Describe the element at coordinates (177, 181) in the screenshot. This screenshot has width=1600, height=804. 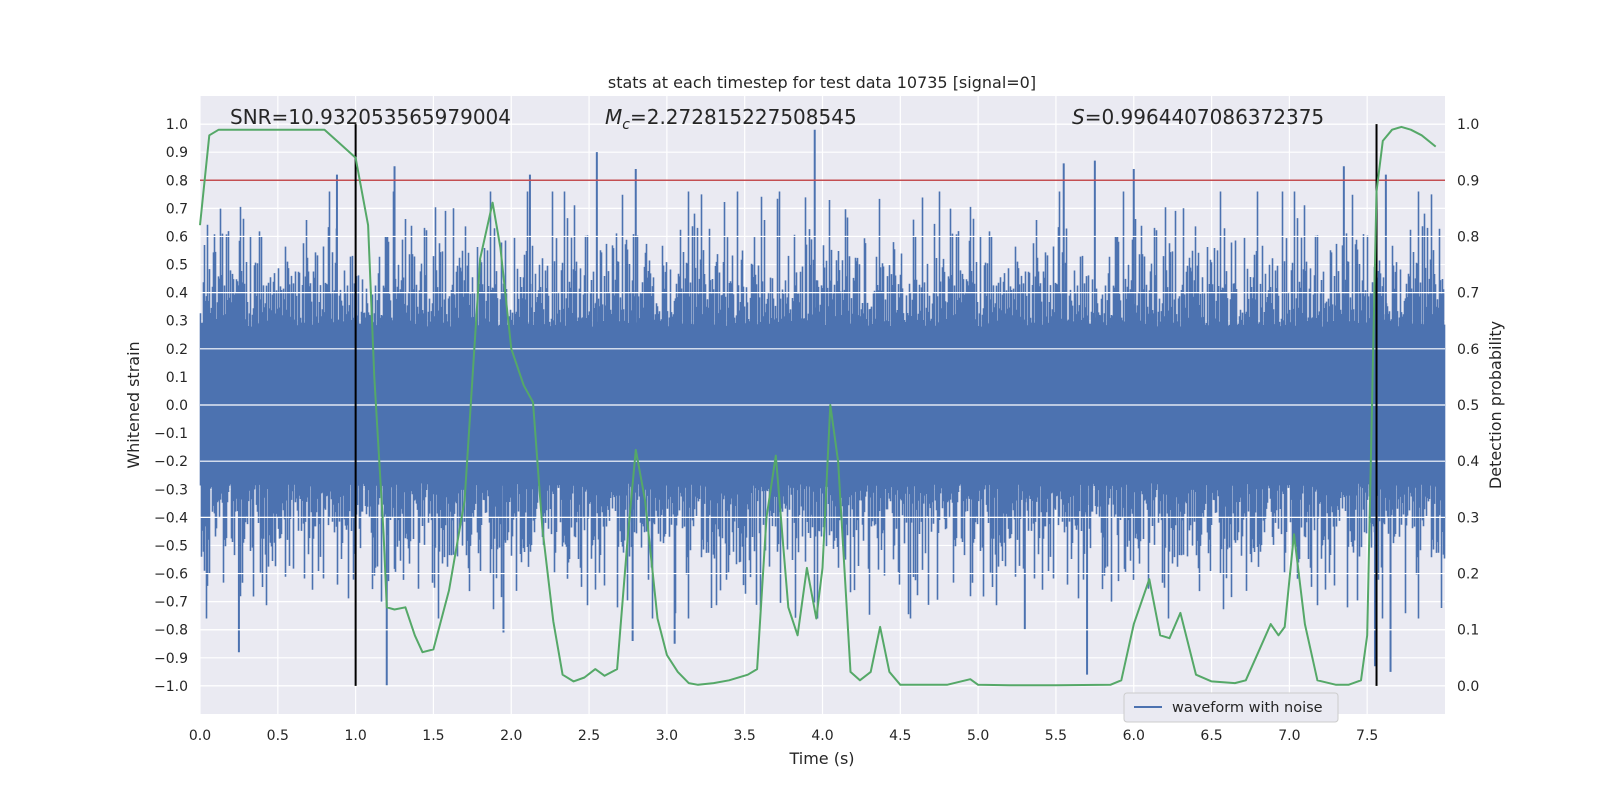
I see `y-tick-label: 0.8` at that location.